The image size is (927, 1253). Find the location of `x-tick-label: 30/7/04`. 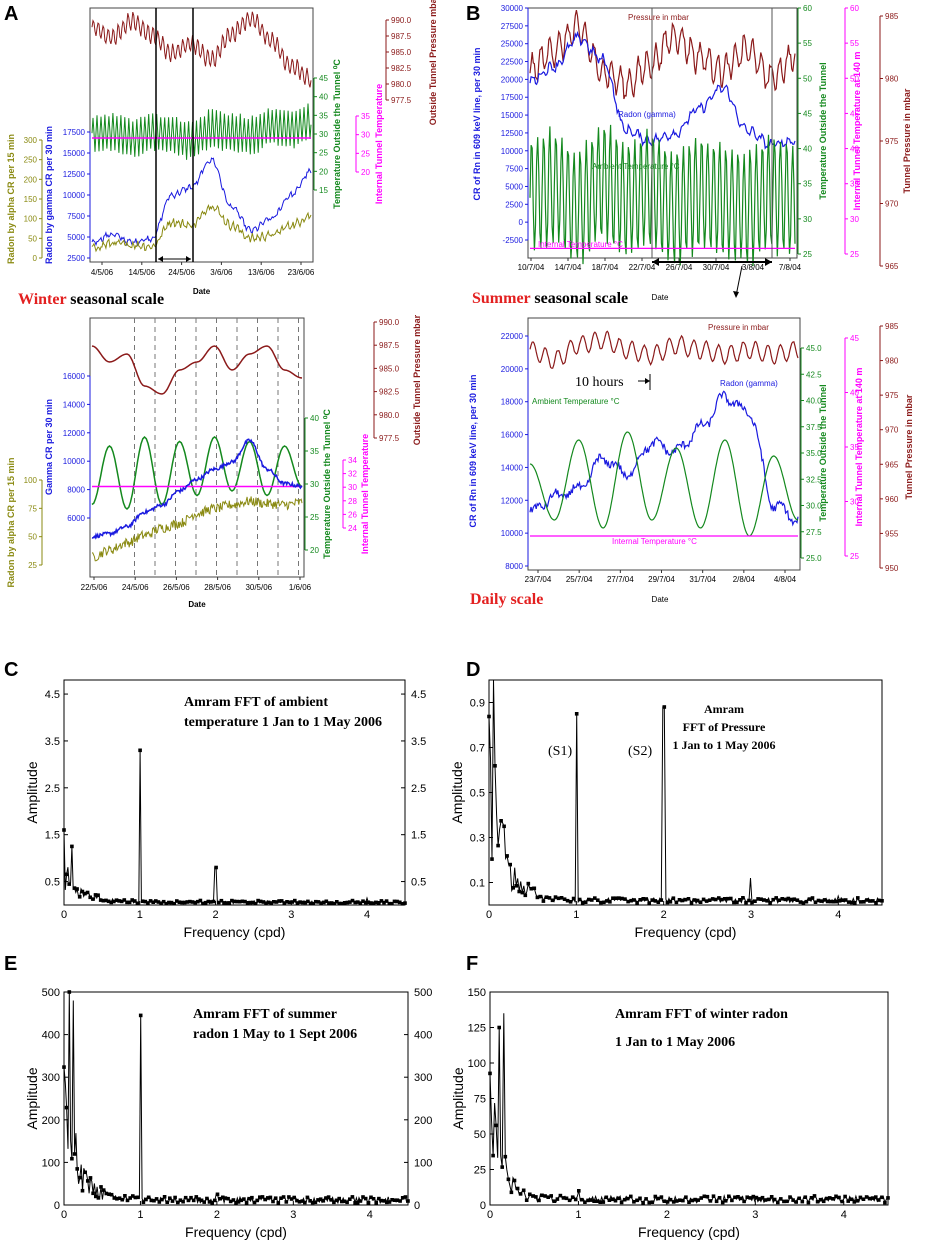

x-tick-label: 30/7/04 is located at coordinates (716, 267).